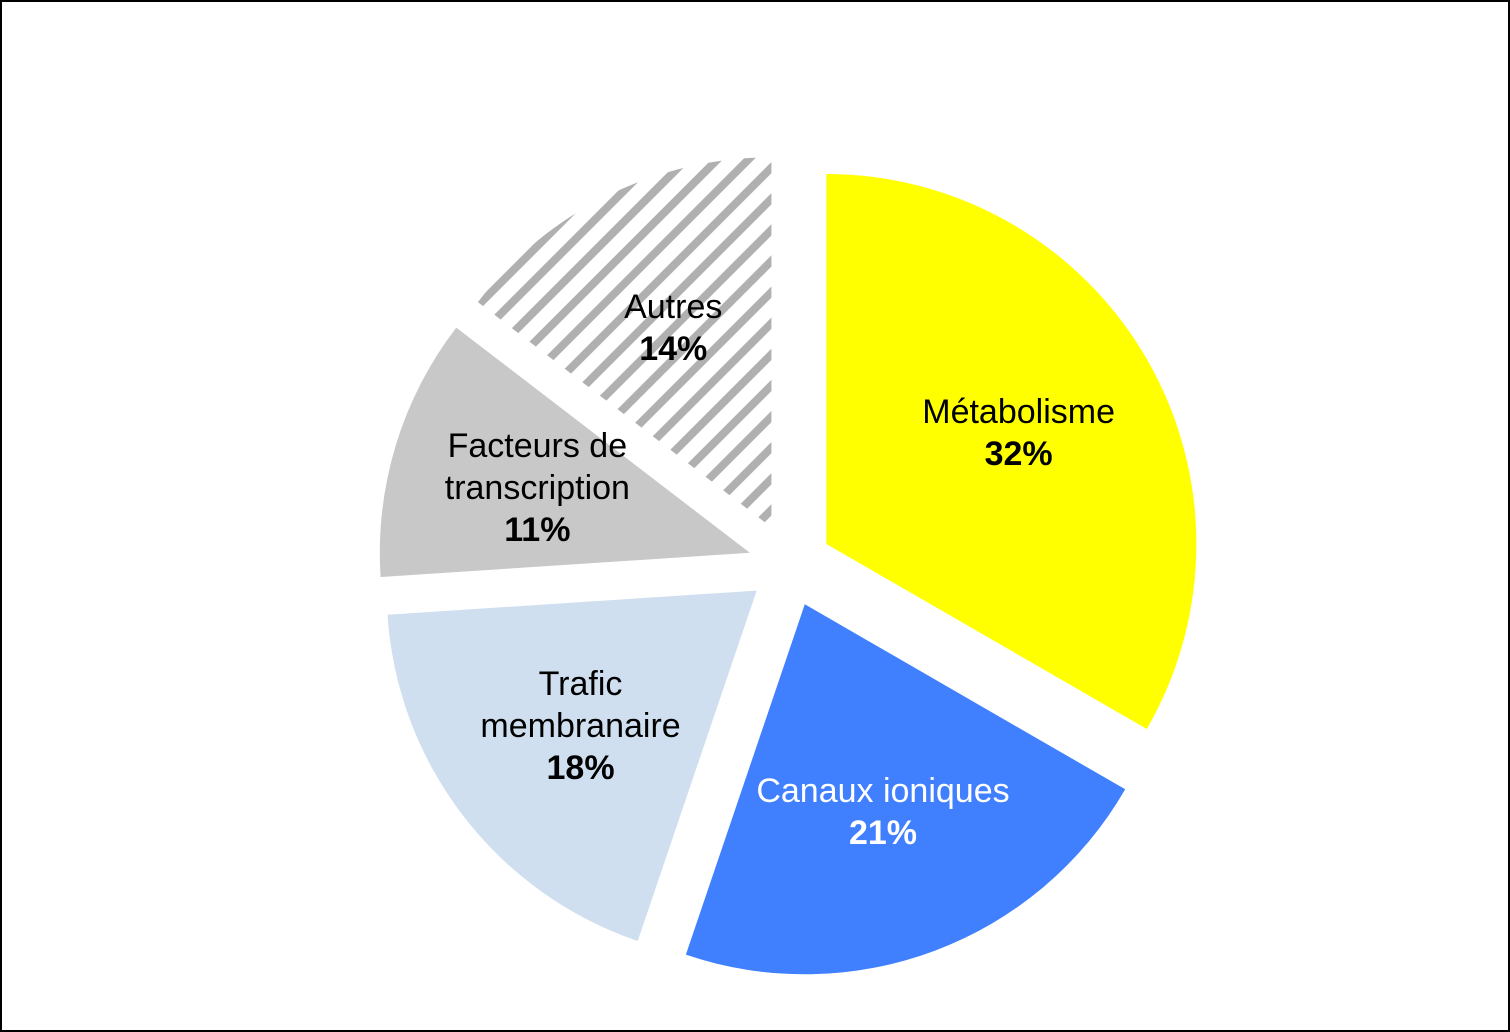 This screenshot has height=1032, width=1510. What do you see at coordinates (1018, 454) in the screenshot?
I see `value-label: 32%` at bounding box center [1018, 454].